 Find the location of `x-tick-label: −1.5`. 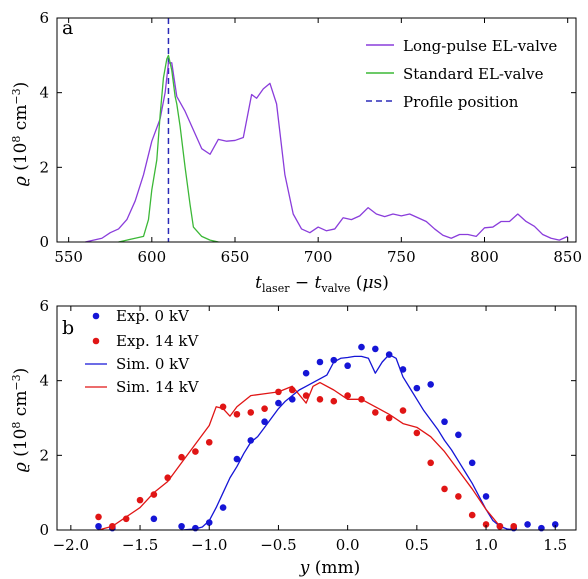

x-tick-label: −1.5 is located at coordinates (140, 545).